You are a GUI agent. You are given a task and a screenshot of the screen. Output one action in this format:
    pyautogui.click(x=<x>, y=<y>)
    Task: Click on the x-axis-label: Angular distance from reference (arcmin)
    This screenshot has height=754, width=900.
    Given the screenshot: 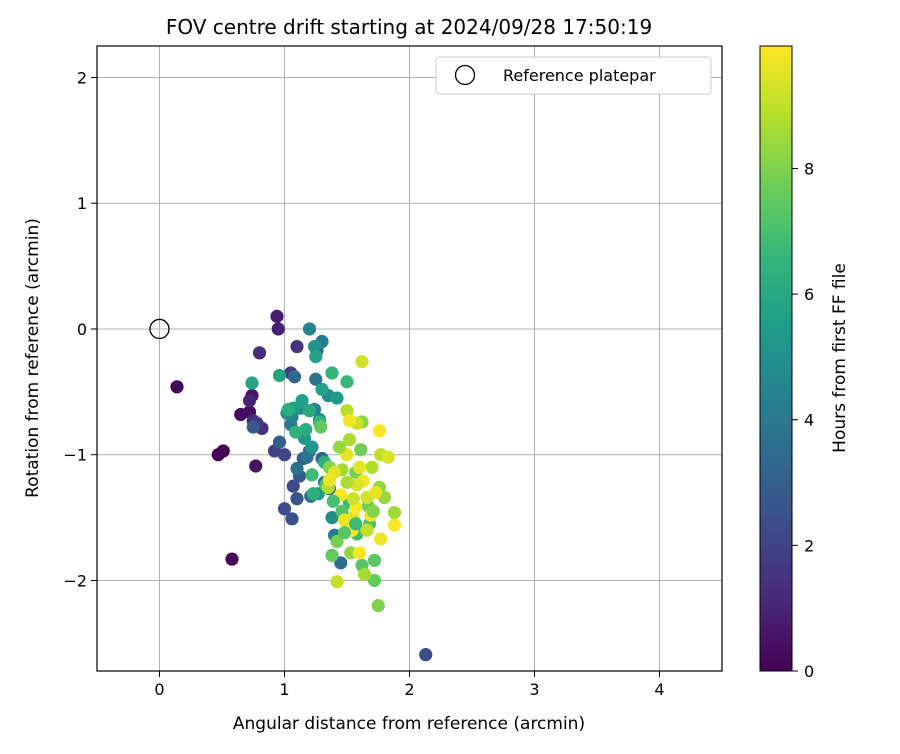 What is the action you would take?
    pyautogui.click(x=409, y=724)
    